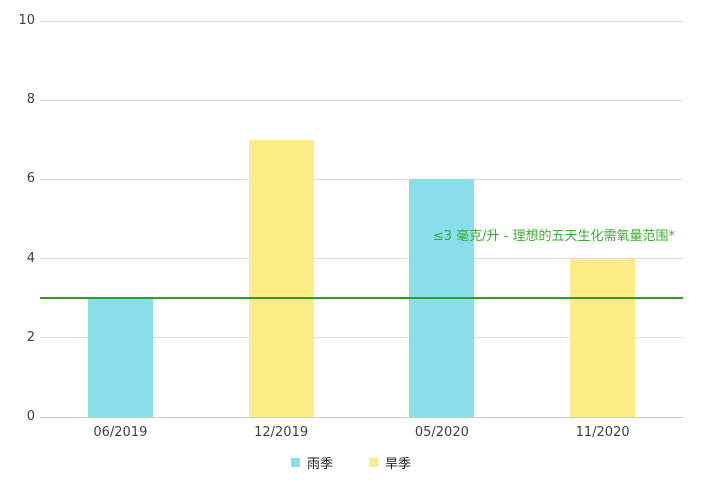  Describe the element at coordinates (441, 432) in the screenshot. I see `x-tick-label: 05/2020` at that location.